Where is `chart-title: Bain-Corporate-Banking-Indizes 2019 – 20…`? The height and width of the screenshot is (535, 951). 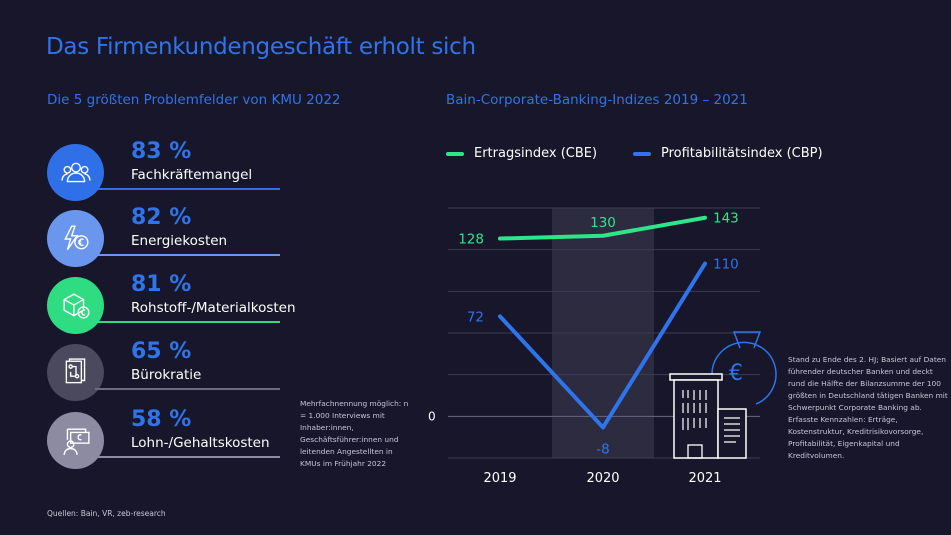 chart-title: Bain-Corporate-Banking-Indizes 2019 – 20… is located at coordinates (597, 100).